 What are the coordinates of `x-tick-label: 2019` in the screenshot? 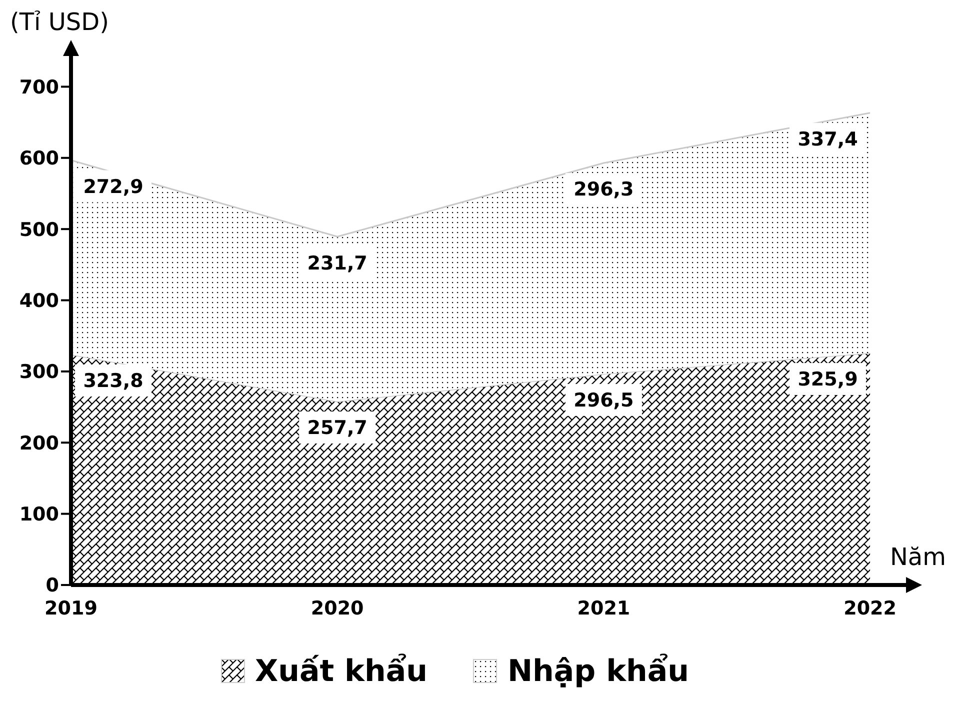 It's located at (71, 608).